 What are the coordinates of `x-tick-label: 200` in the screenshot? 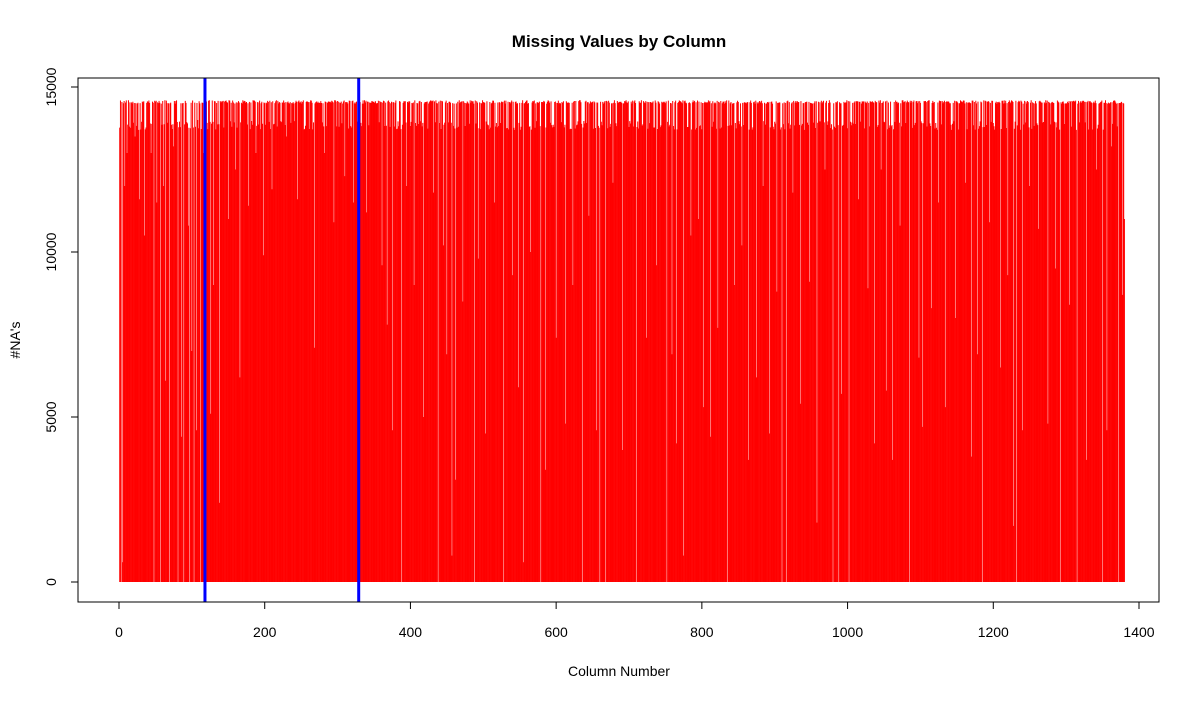 It's located at (265, 632).